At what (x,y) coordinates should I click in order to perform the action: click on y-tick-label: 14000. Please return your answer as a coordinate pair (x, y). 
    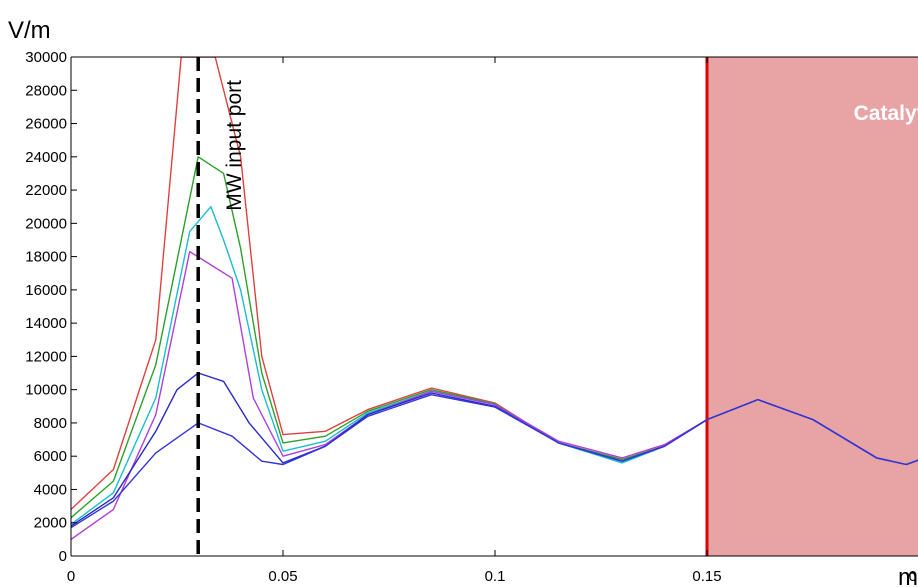
    Looking at the image, I should click on (46, 323).